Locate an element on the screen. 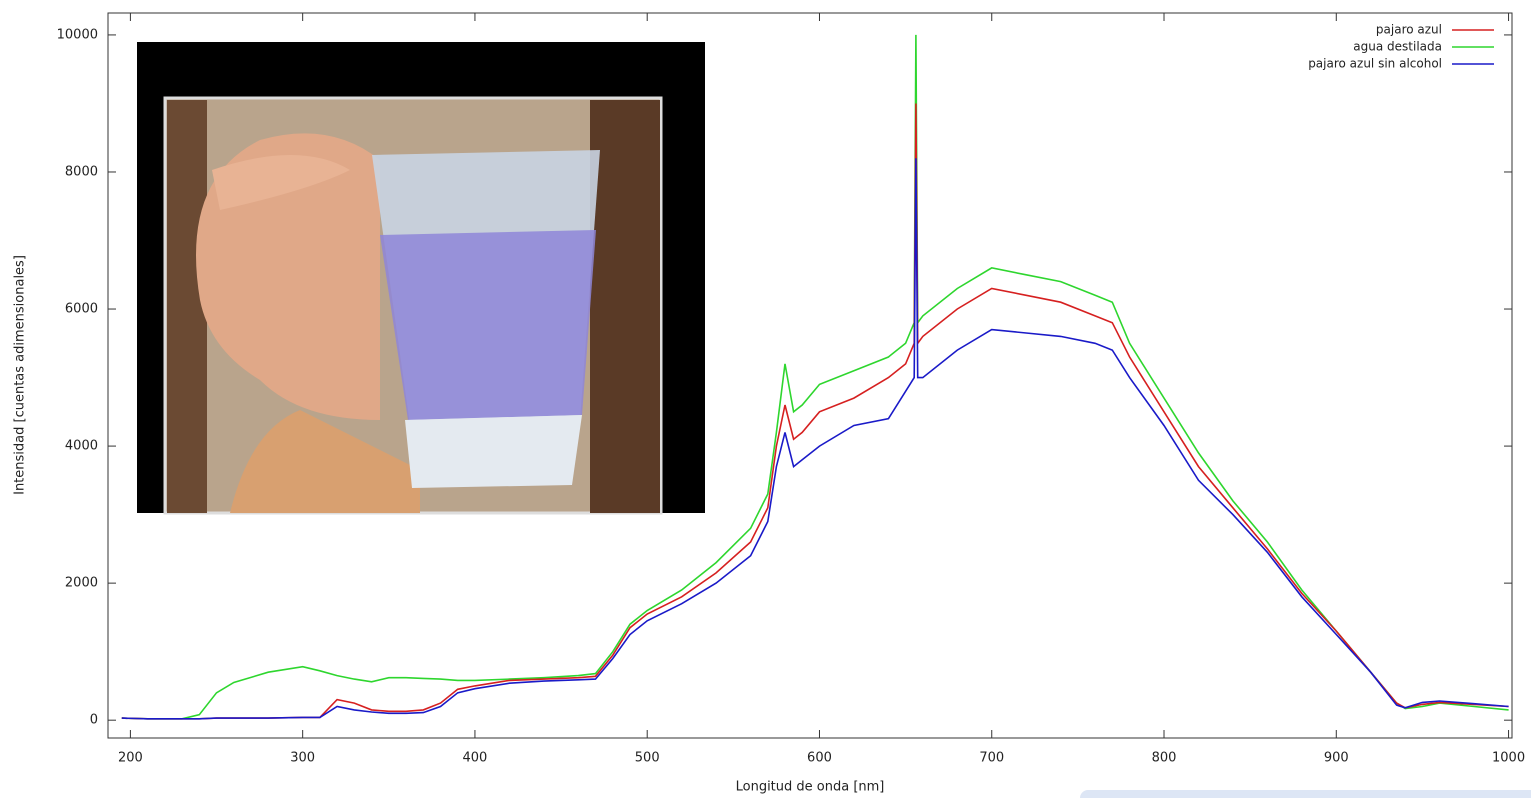 This screenshot has width=1531, height=802. overlay-panel is located at coordinates (1305, 796).